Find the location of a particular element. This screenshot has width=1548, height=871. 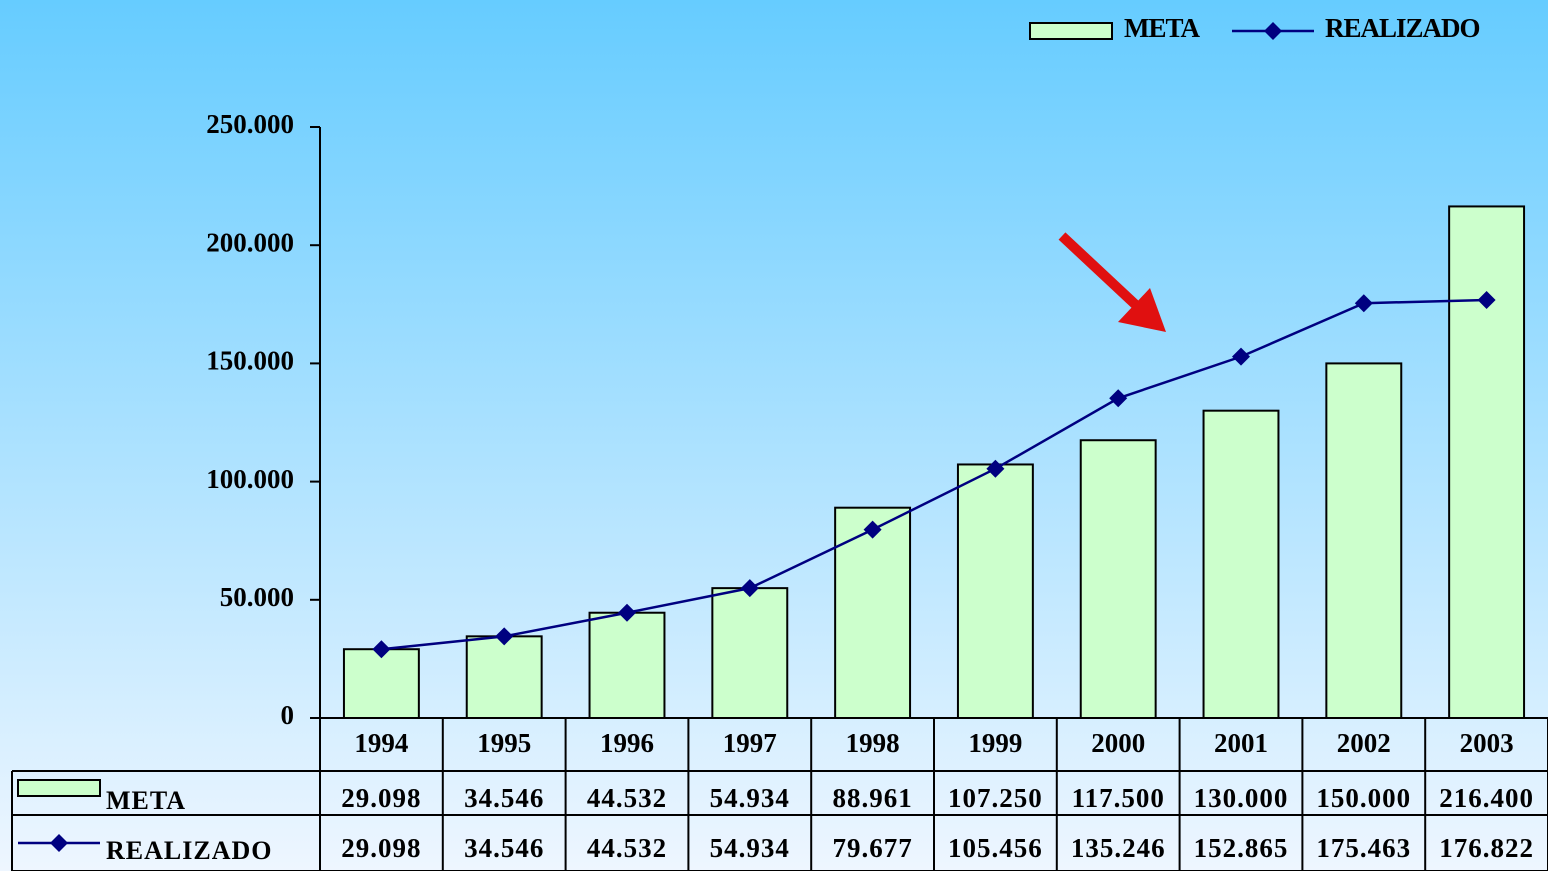

x-tick-label: 1998 is located at coordinates (873, 743).